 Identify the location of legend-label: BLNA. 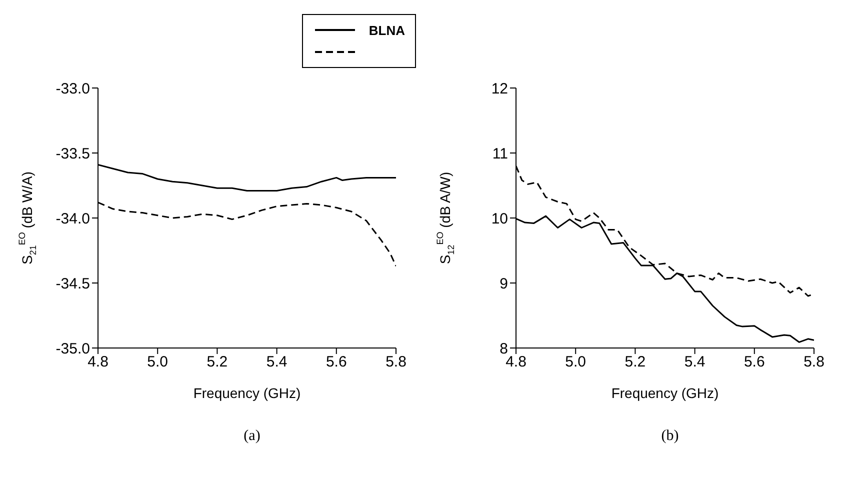
(386, 30).